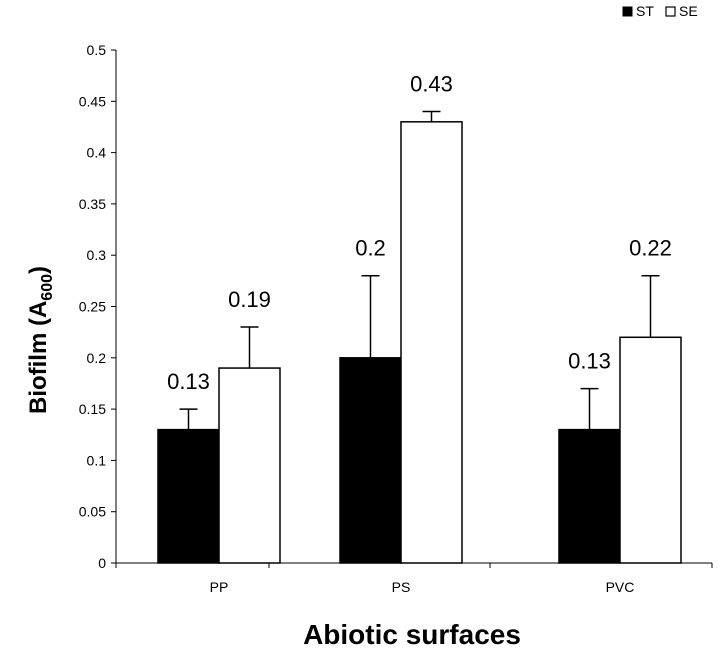  Describe the element at coordinates (38, 270) in the screenshot. I see `y-axis-title-end: )` at that location.